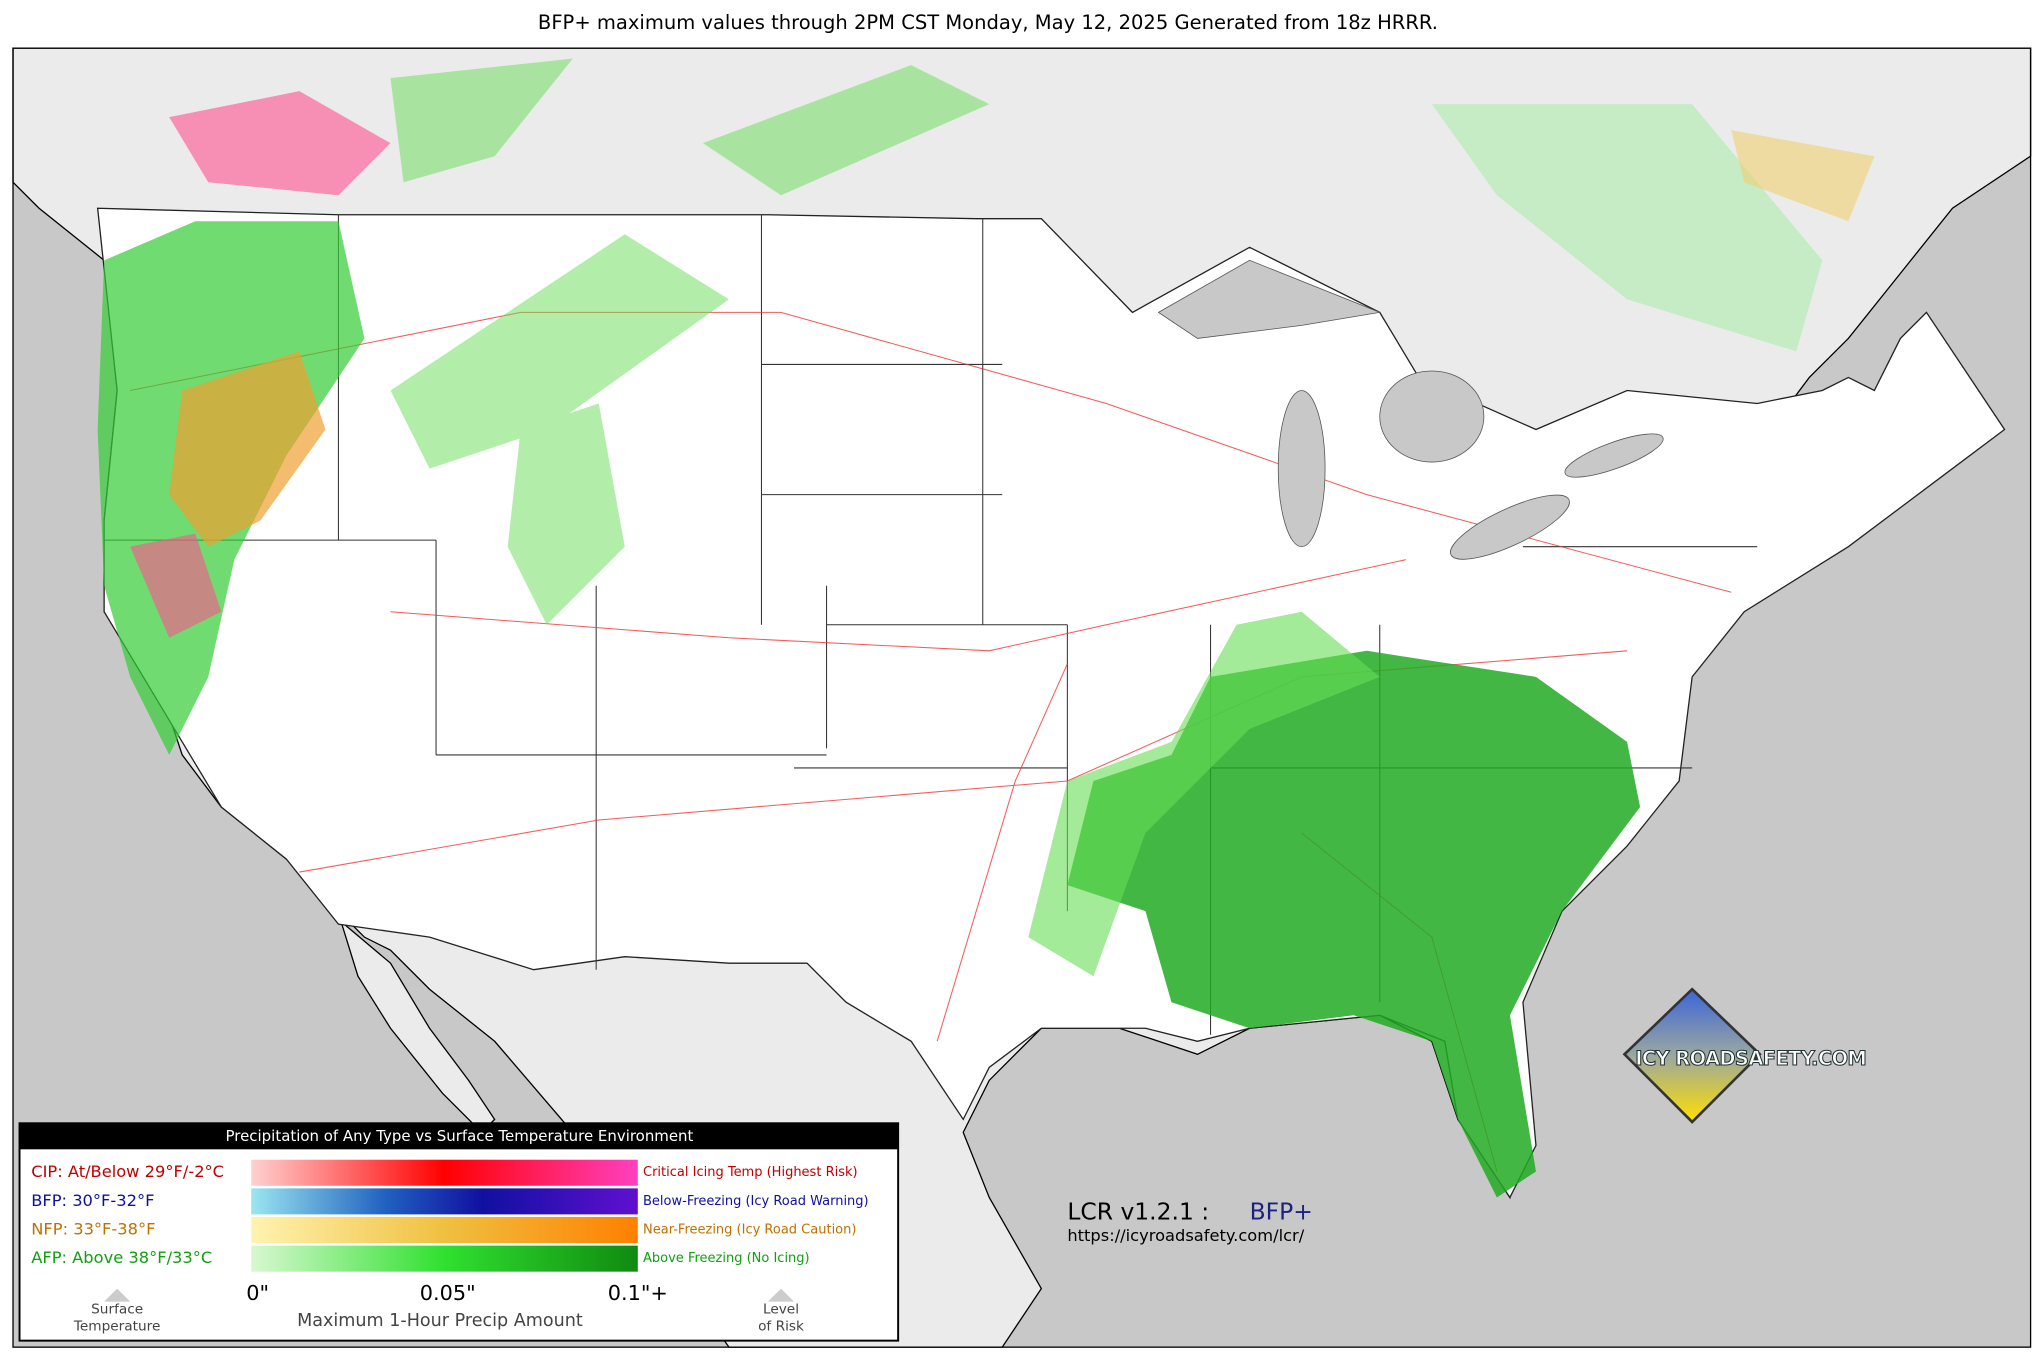  Describe the element at coordinates (93, 1229) in the screenshot. I see `legend-label: NFP: 33°F-38°F` at that location.